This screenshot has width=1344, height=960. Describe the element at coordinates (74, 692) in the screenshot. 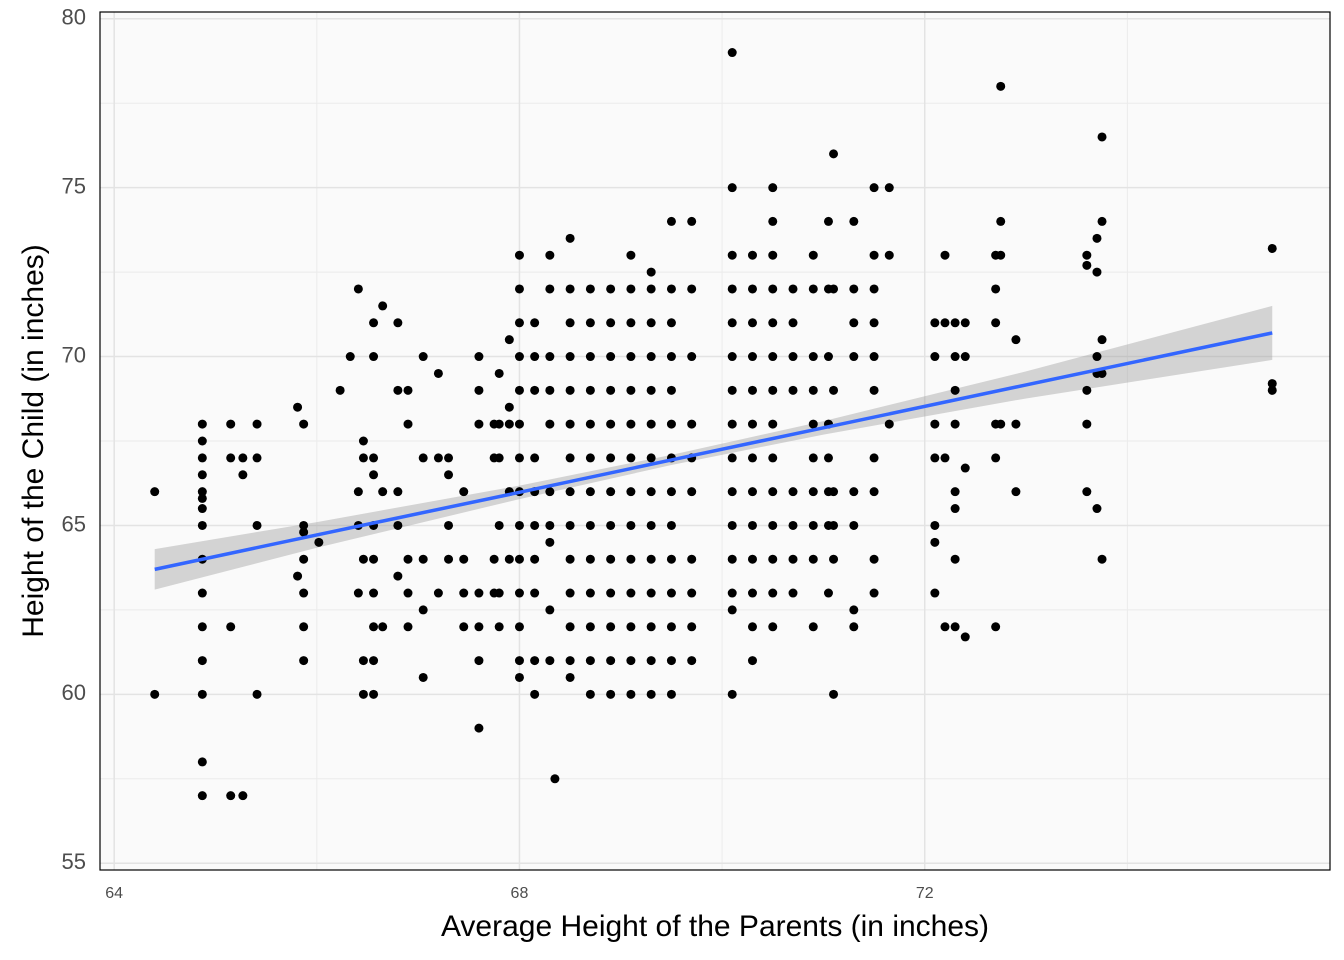

I see `y-tick-label: 60` at that location.